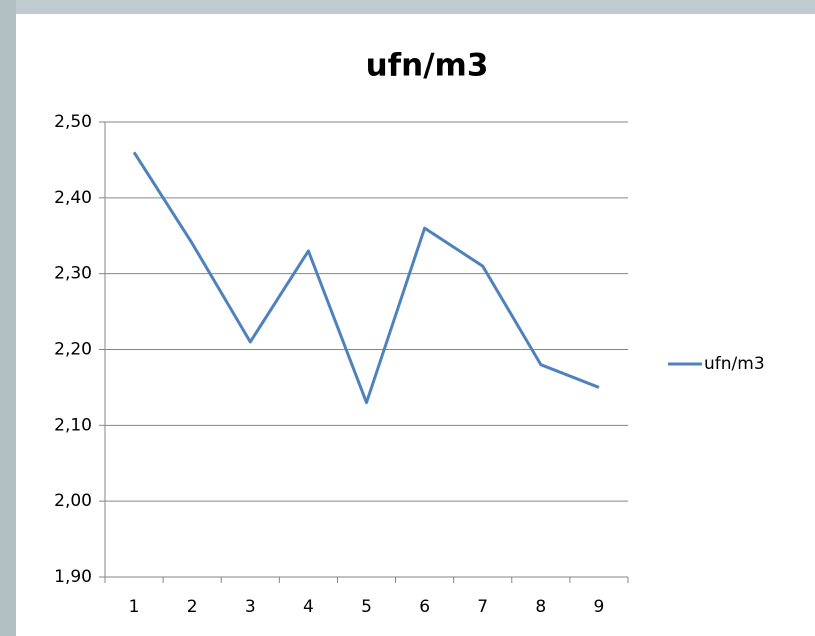 The image size is (815, 636). I want to click on y-tick-label: 2,50, so click(73, 122).